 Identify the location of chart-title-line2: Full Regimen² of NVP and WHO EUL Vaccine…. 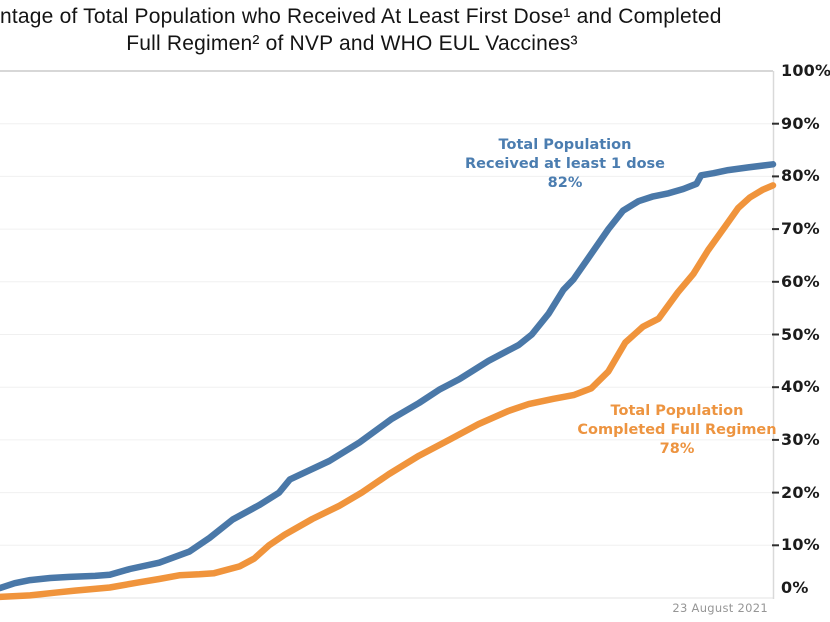
(352, 43).